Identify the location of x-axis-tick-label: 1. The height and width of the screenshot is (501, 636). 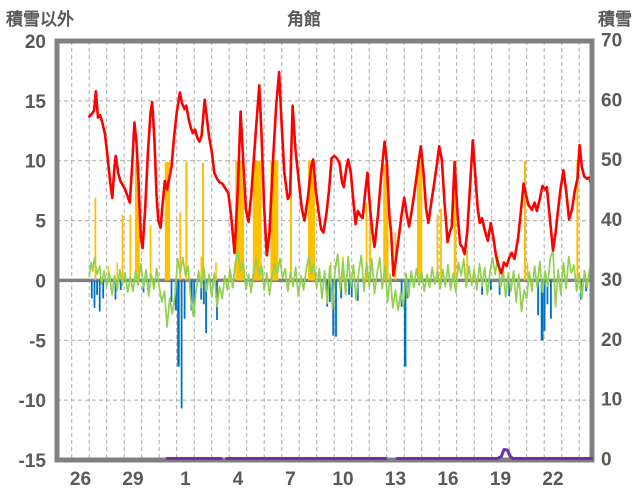
(185, 479).